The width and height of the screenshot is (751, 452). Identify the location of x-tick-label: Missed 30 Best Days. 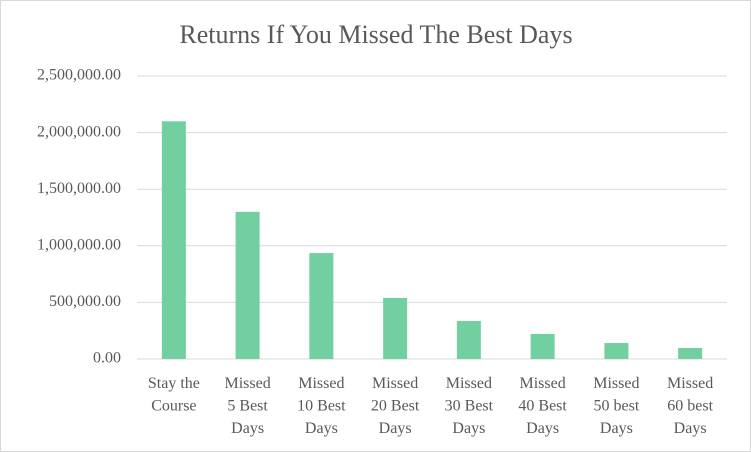
(469, 406).